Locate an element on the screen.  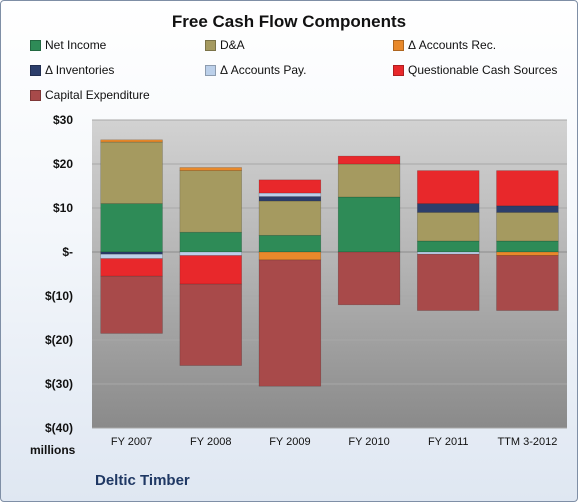
company-name: Deltic Timber is located at coordinates (142, 480).